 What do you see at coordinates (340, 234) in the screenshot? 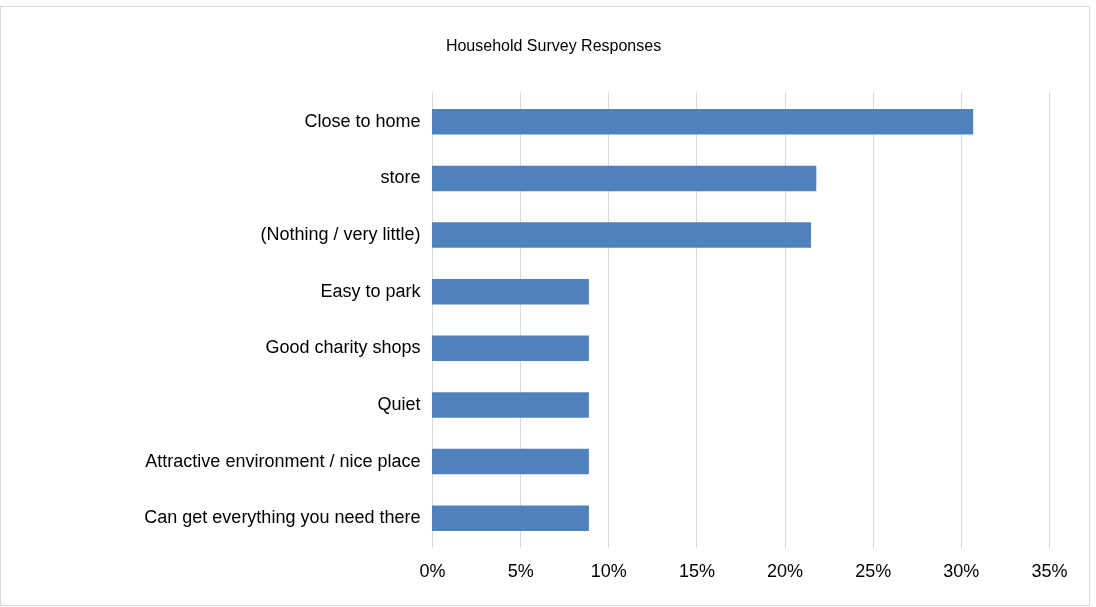
I see `y-tick-label: (Nothing / very little)` at bounding box center [340, 234].